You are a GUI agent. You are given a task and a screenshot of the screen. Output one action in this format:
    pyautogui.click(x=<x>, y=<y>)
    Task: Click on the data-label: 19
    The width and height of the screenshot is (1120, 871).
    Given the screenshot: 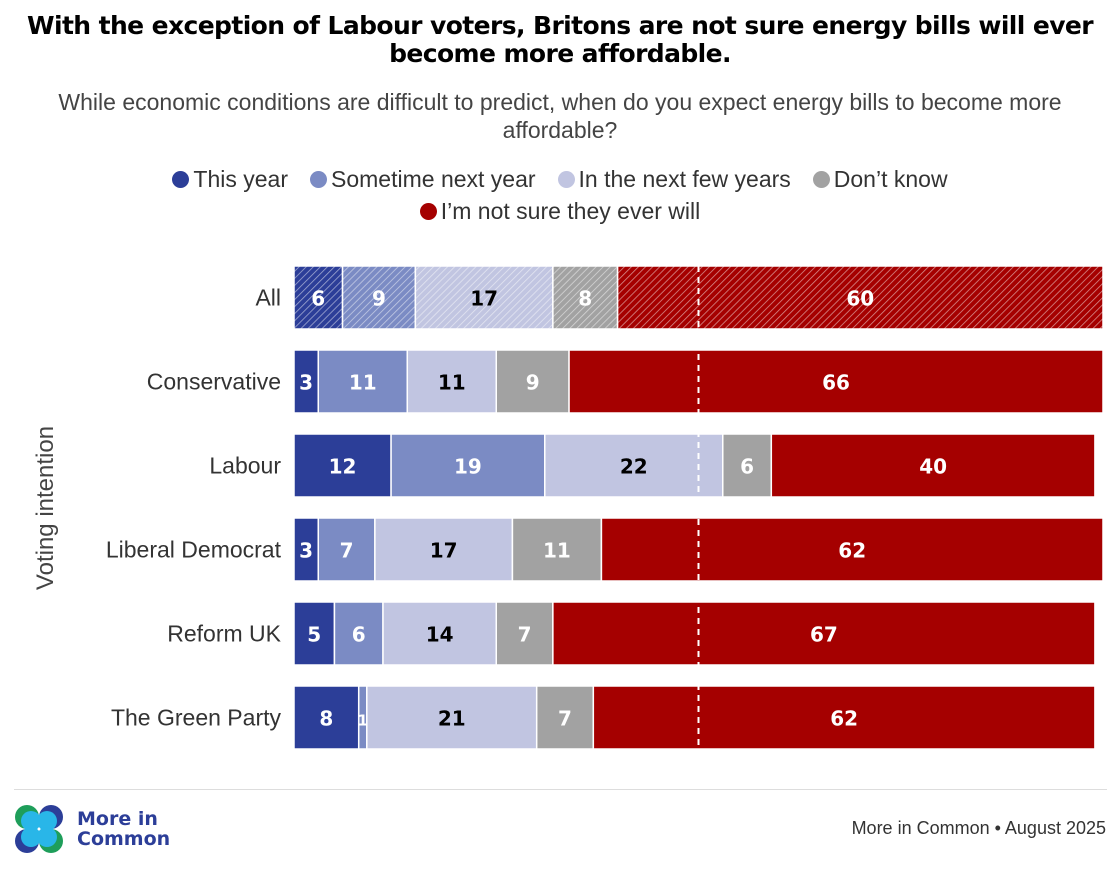 What is the action you would take?
    pyautogui.click(x=468, y=467)
    